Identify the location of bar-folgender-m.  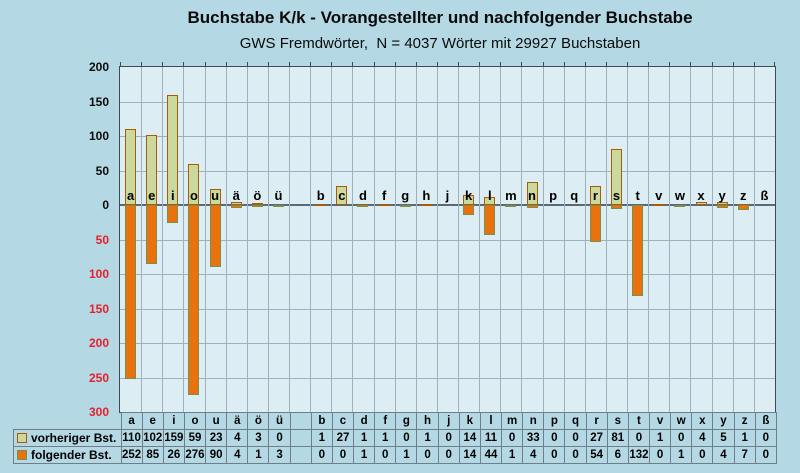
(511, 206).